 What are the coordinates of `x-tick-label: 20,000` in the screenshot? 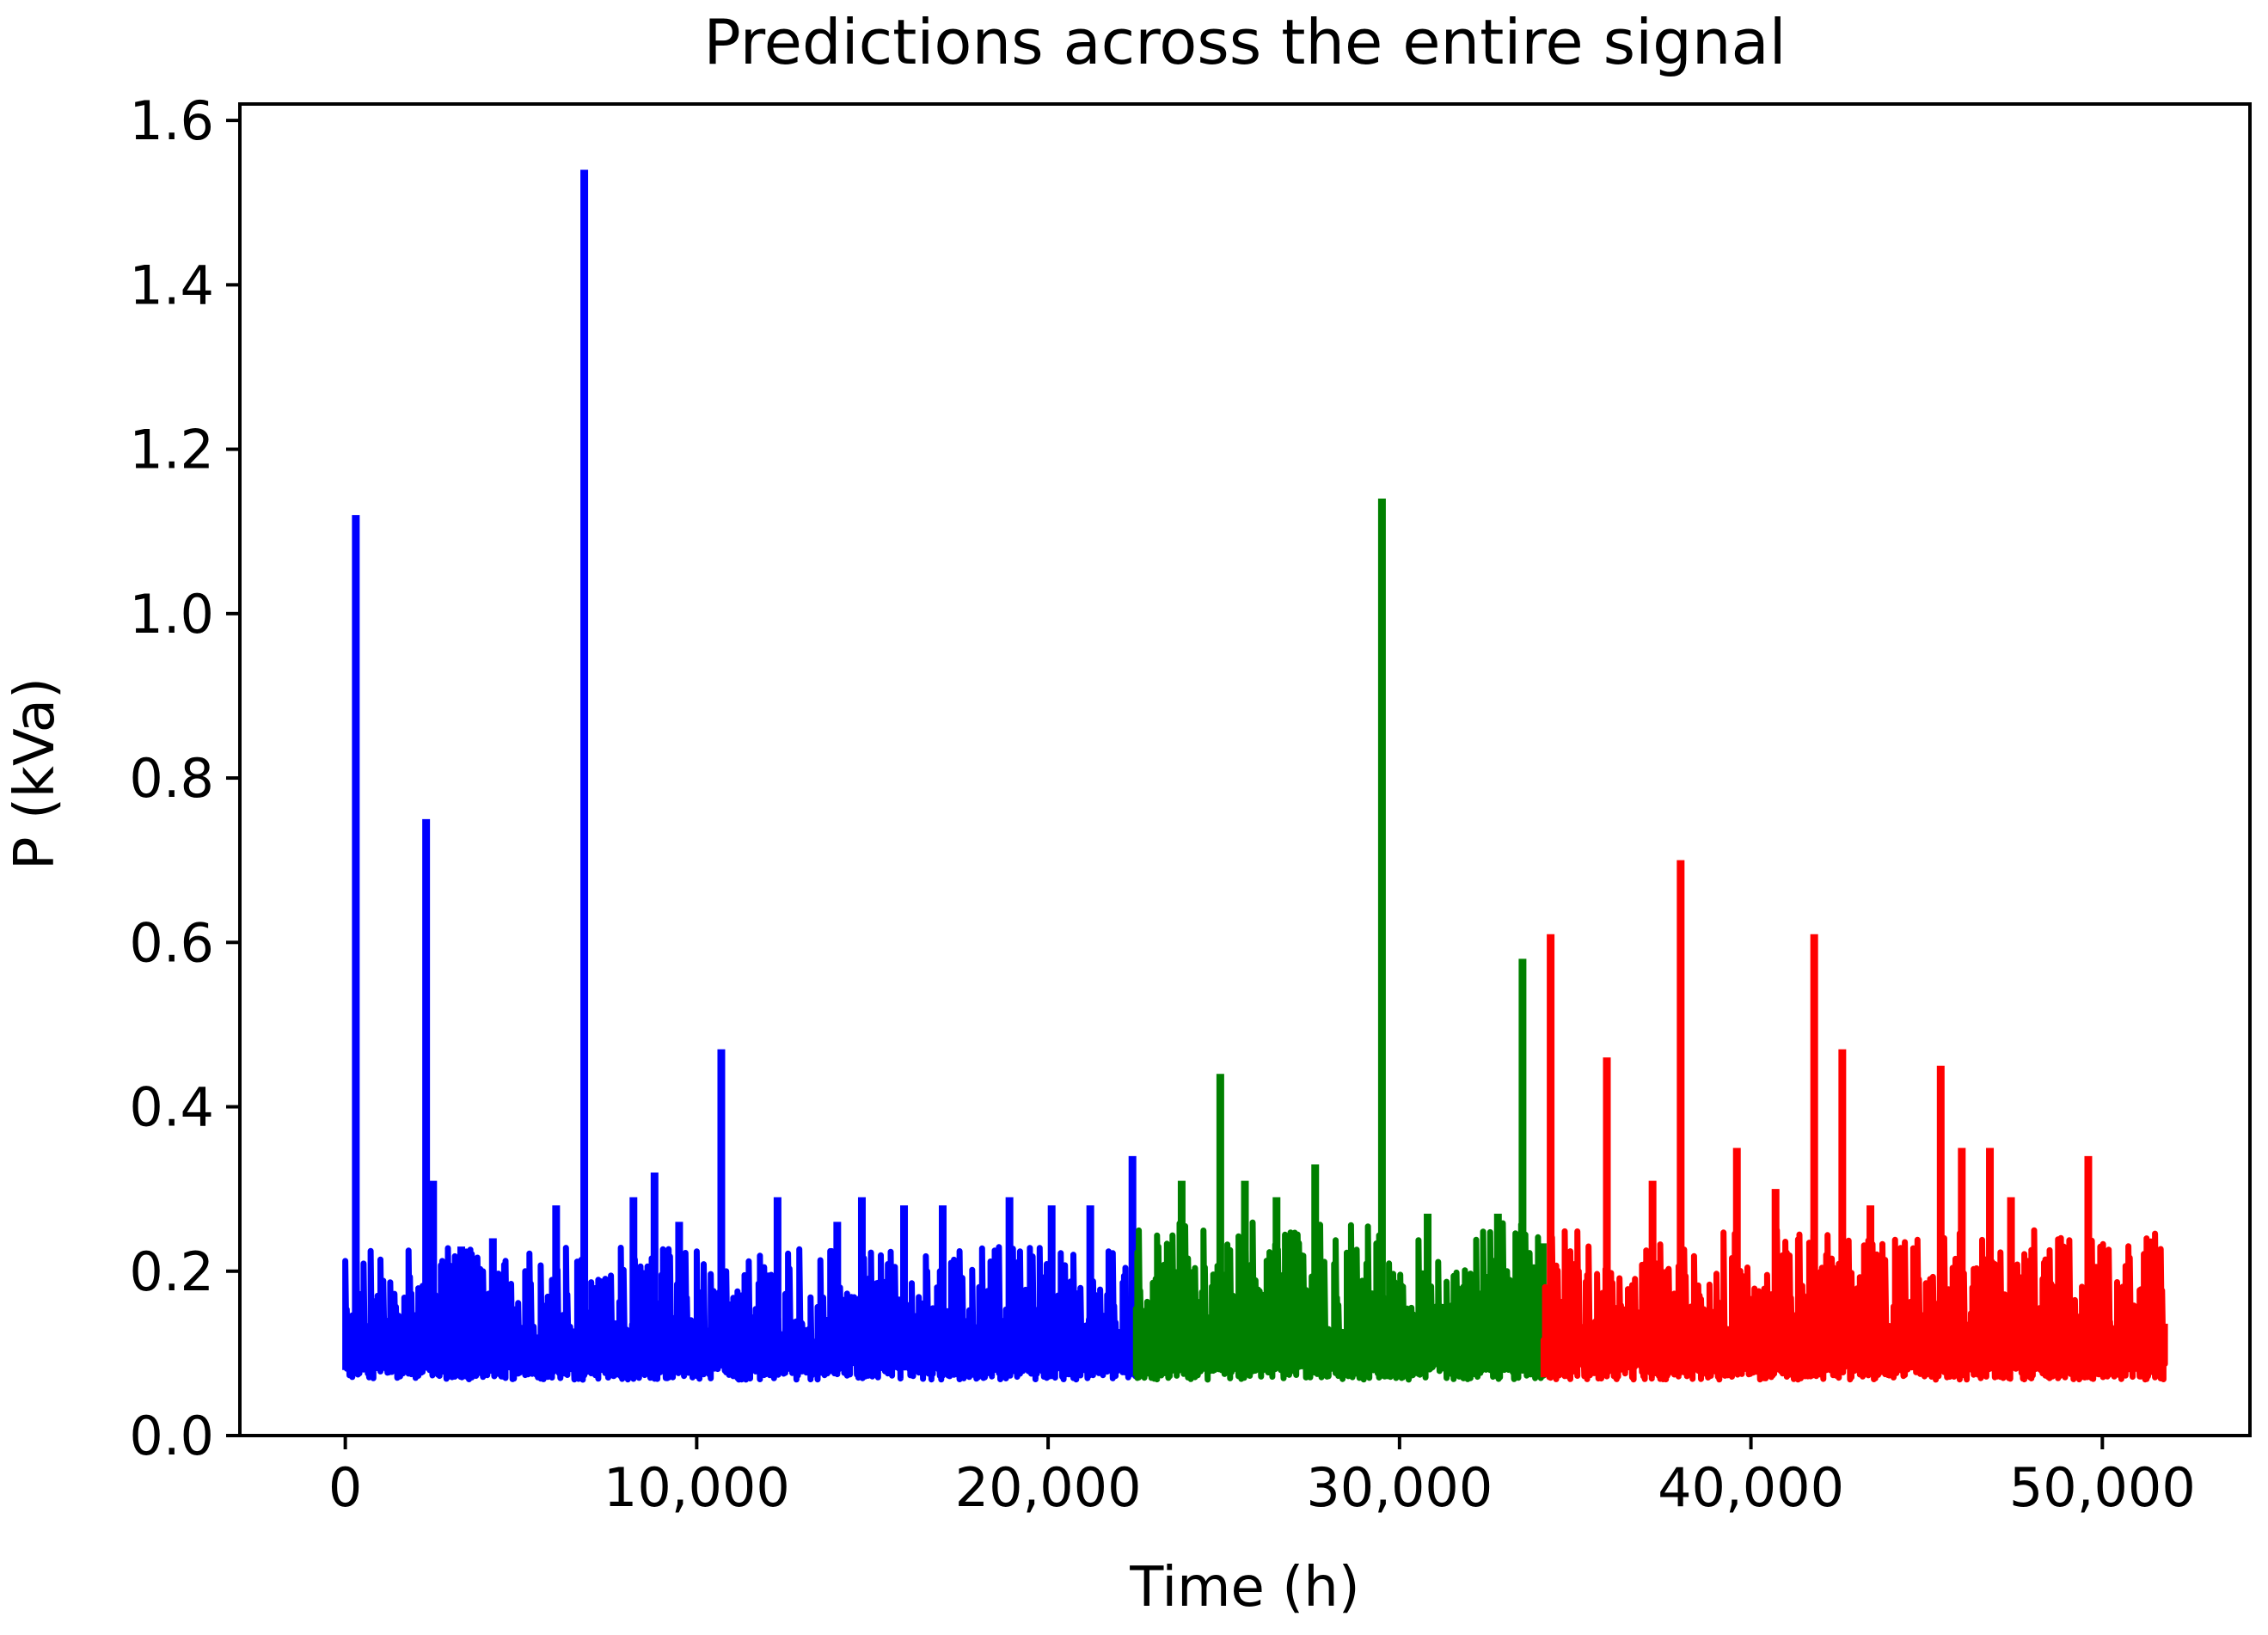 It's located at (1048, 1487).